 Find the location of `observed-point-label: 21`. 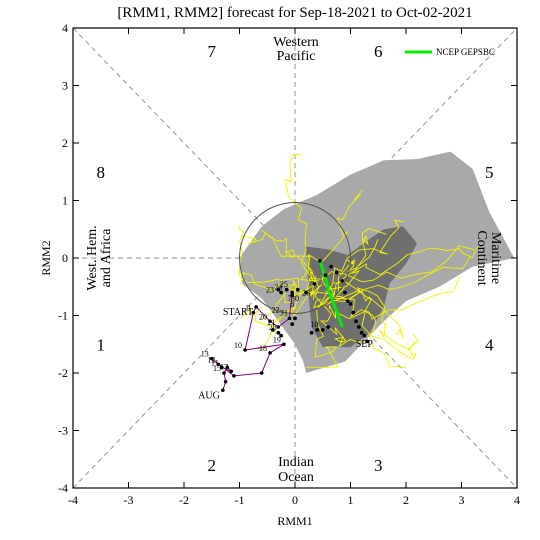

observed-point-label: 21 is located at coordinates (271, 322).